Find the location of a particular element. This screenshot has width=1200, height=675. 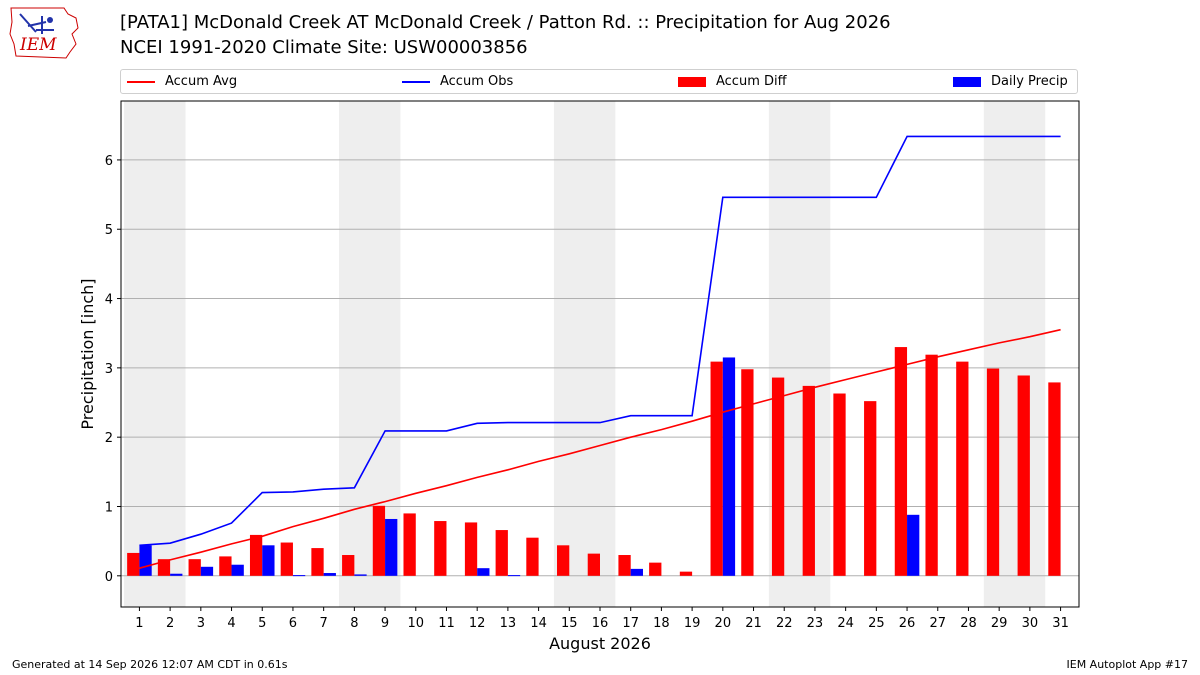

x-tick-label-31: 31 is located at coordinates (1060, 623).